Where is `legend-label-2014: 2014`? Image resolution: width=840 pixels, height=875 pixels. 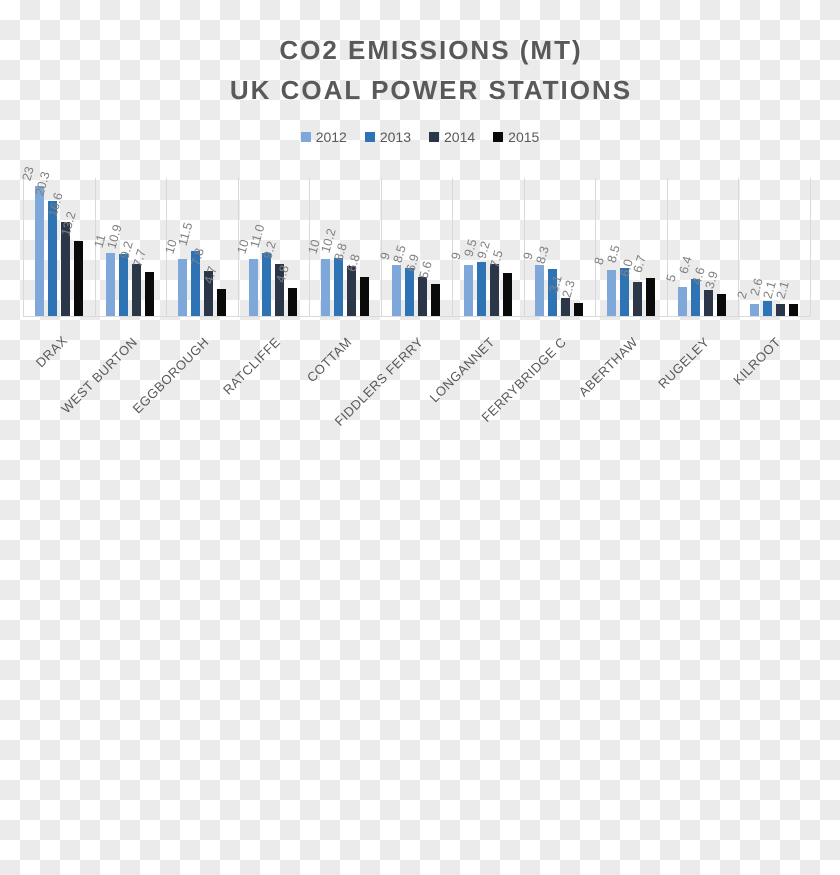
legend-label-2014: 2014 is located at coordinates (460, 137).